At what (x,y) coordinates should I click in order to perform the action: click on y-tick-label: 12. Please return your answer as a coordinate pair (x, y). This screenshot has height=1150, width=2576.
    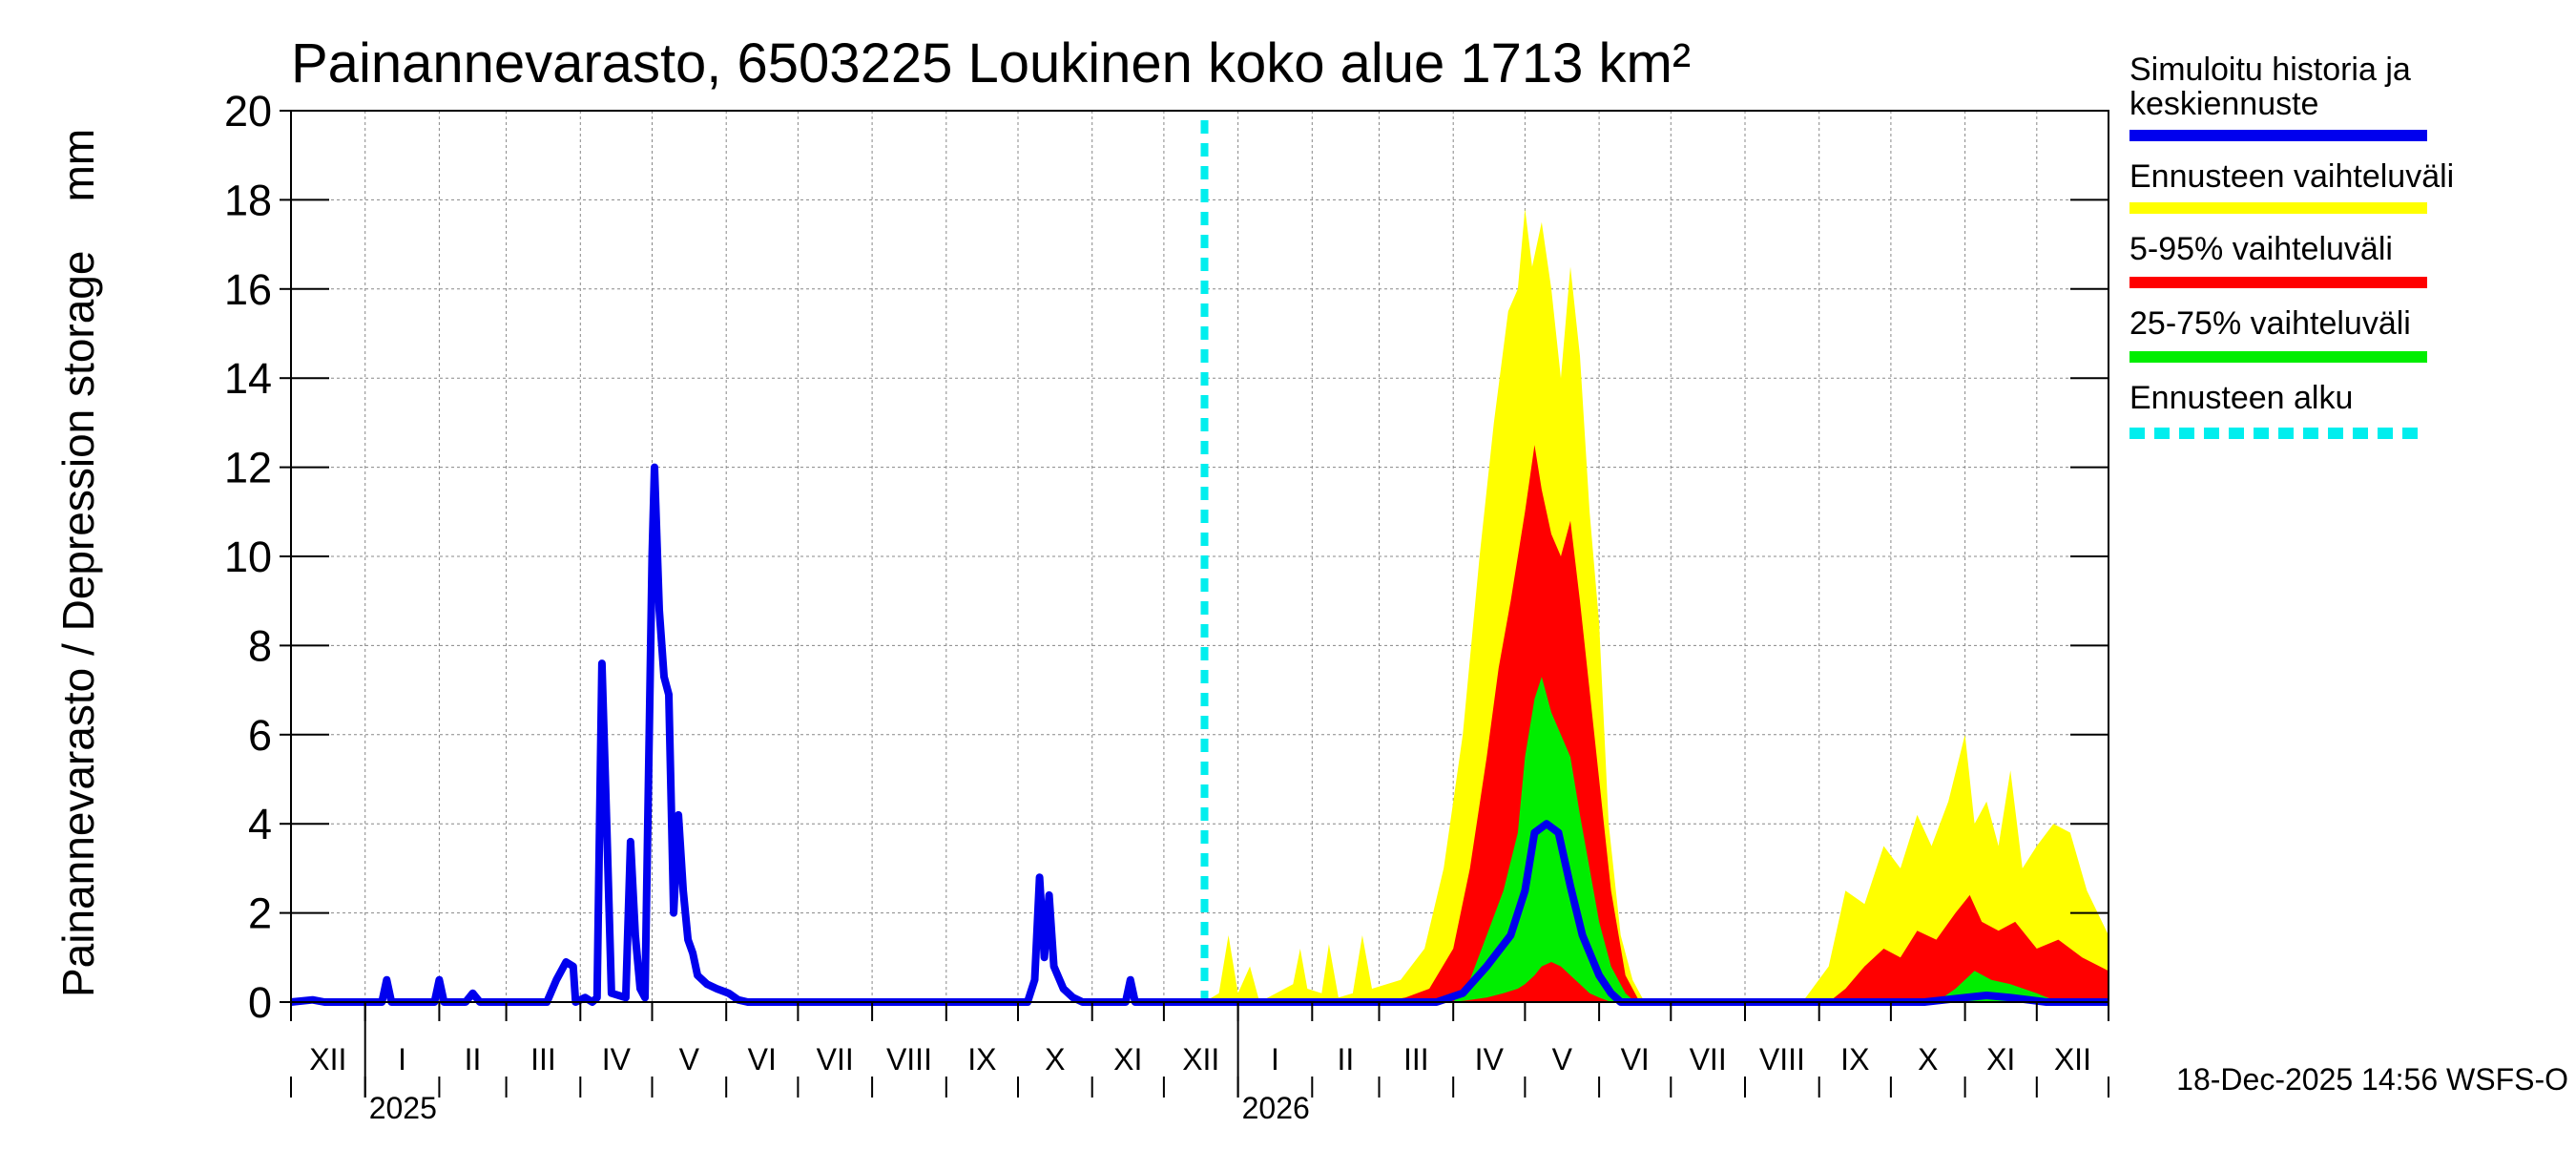
    Looking at the image, I should click on (248, 468).